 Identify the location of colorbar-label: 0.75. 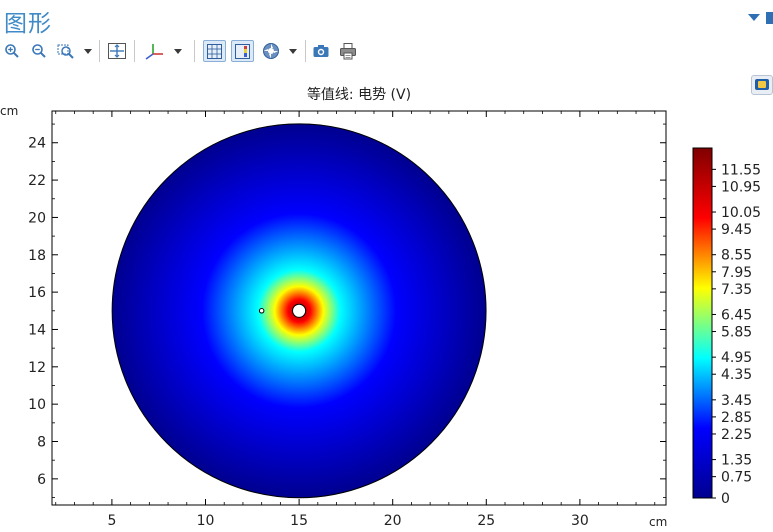
(736, 478).